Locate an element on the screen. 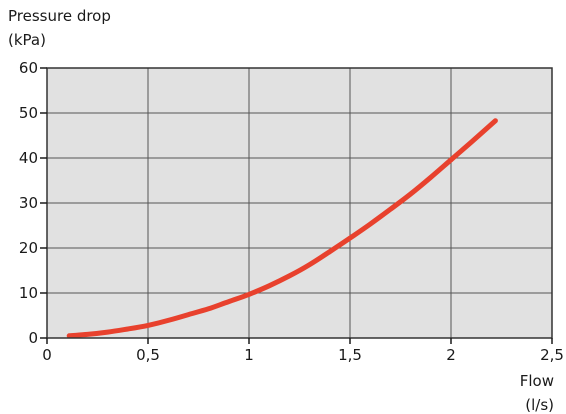 The image size is (566, 414). y-axis-ticks: 0 10 20 30 40 50 60 is located at coordinates (33, 203).